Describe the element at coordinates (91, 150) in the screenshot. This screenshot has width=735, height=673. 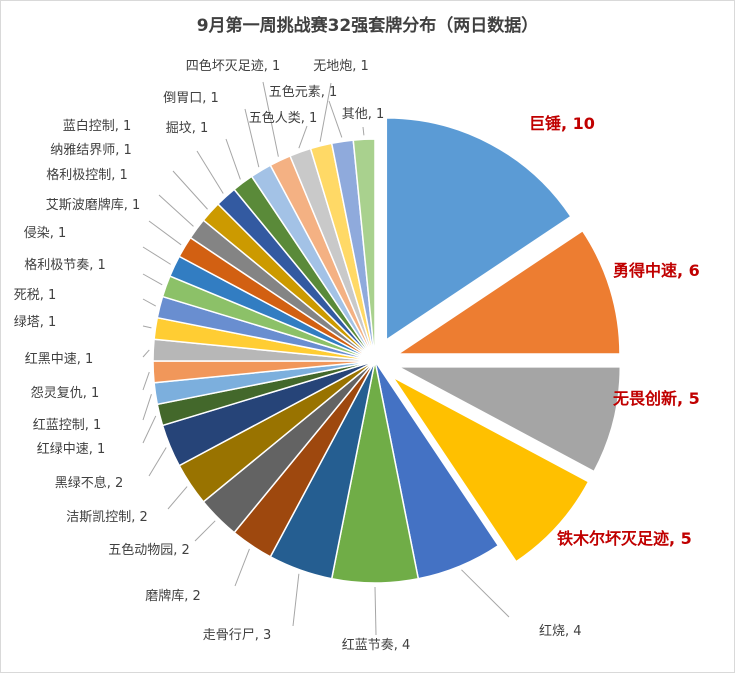
I see `data-label-22: 纳雅结界师, 1` at that location.